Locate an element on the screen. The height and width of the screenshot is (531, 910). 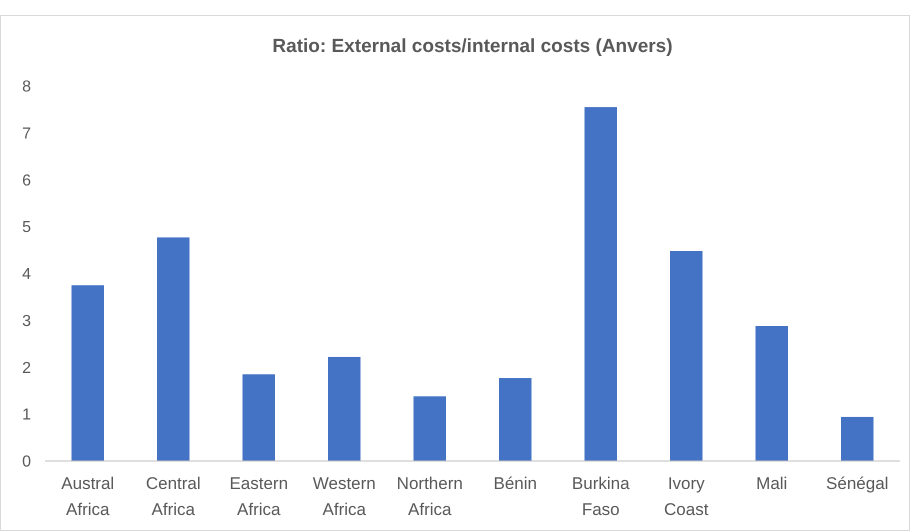
y-tick-label: 7 is located at coordinates (27, 133).